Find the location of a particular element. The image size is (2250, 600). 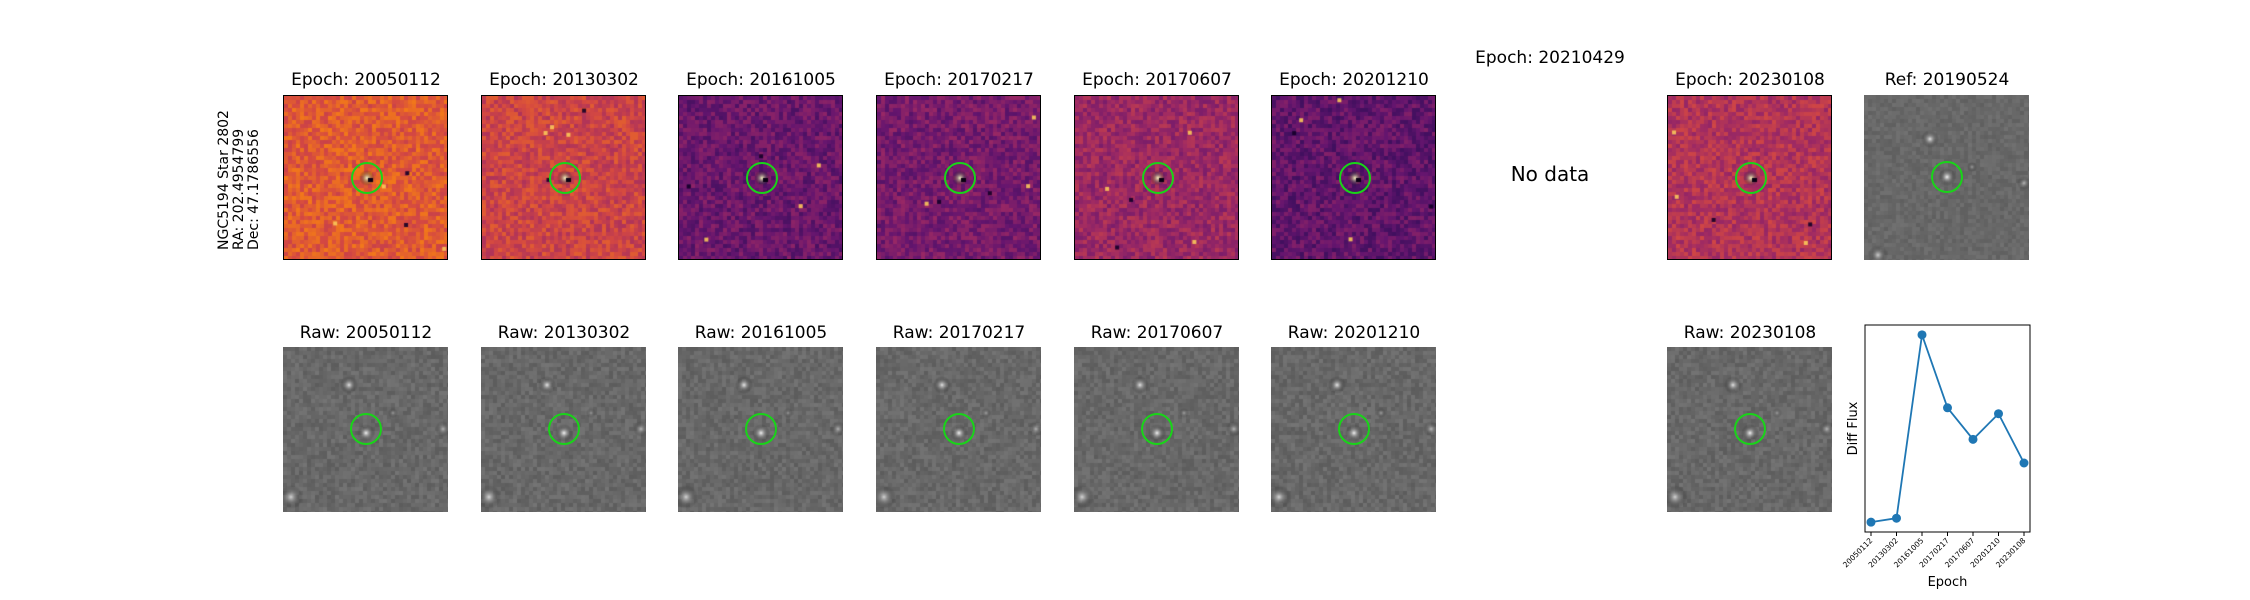

diff-title-1: Epoch: 20130302 is located at coordinates (564, 80).